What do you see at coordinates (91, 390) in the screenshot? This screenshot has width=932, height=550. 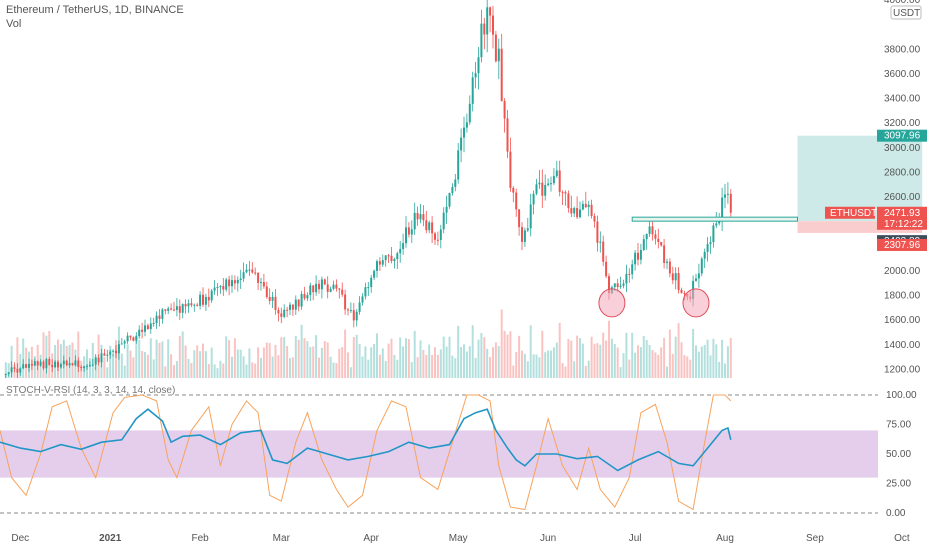 I see `indicator-label: STOCH-V-RSI (14, 3, 3, 14, 14, close)` at bounding box center [91, 390].